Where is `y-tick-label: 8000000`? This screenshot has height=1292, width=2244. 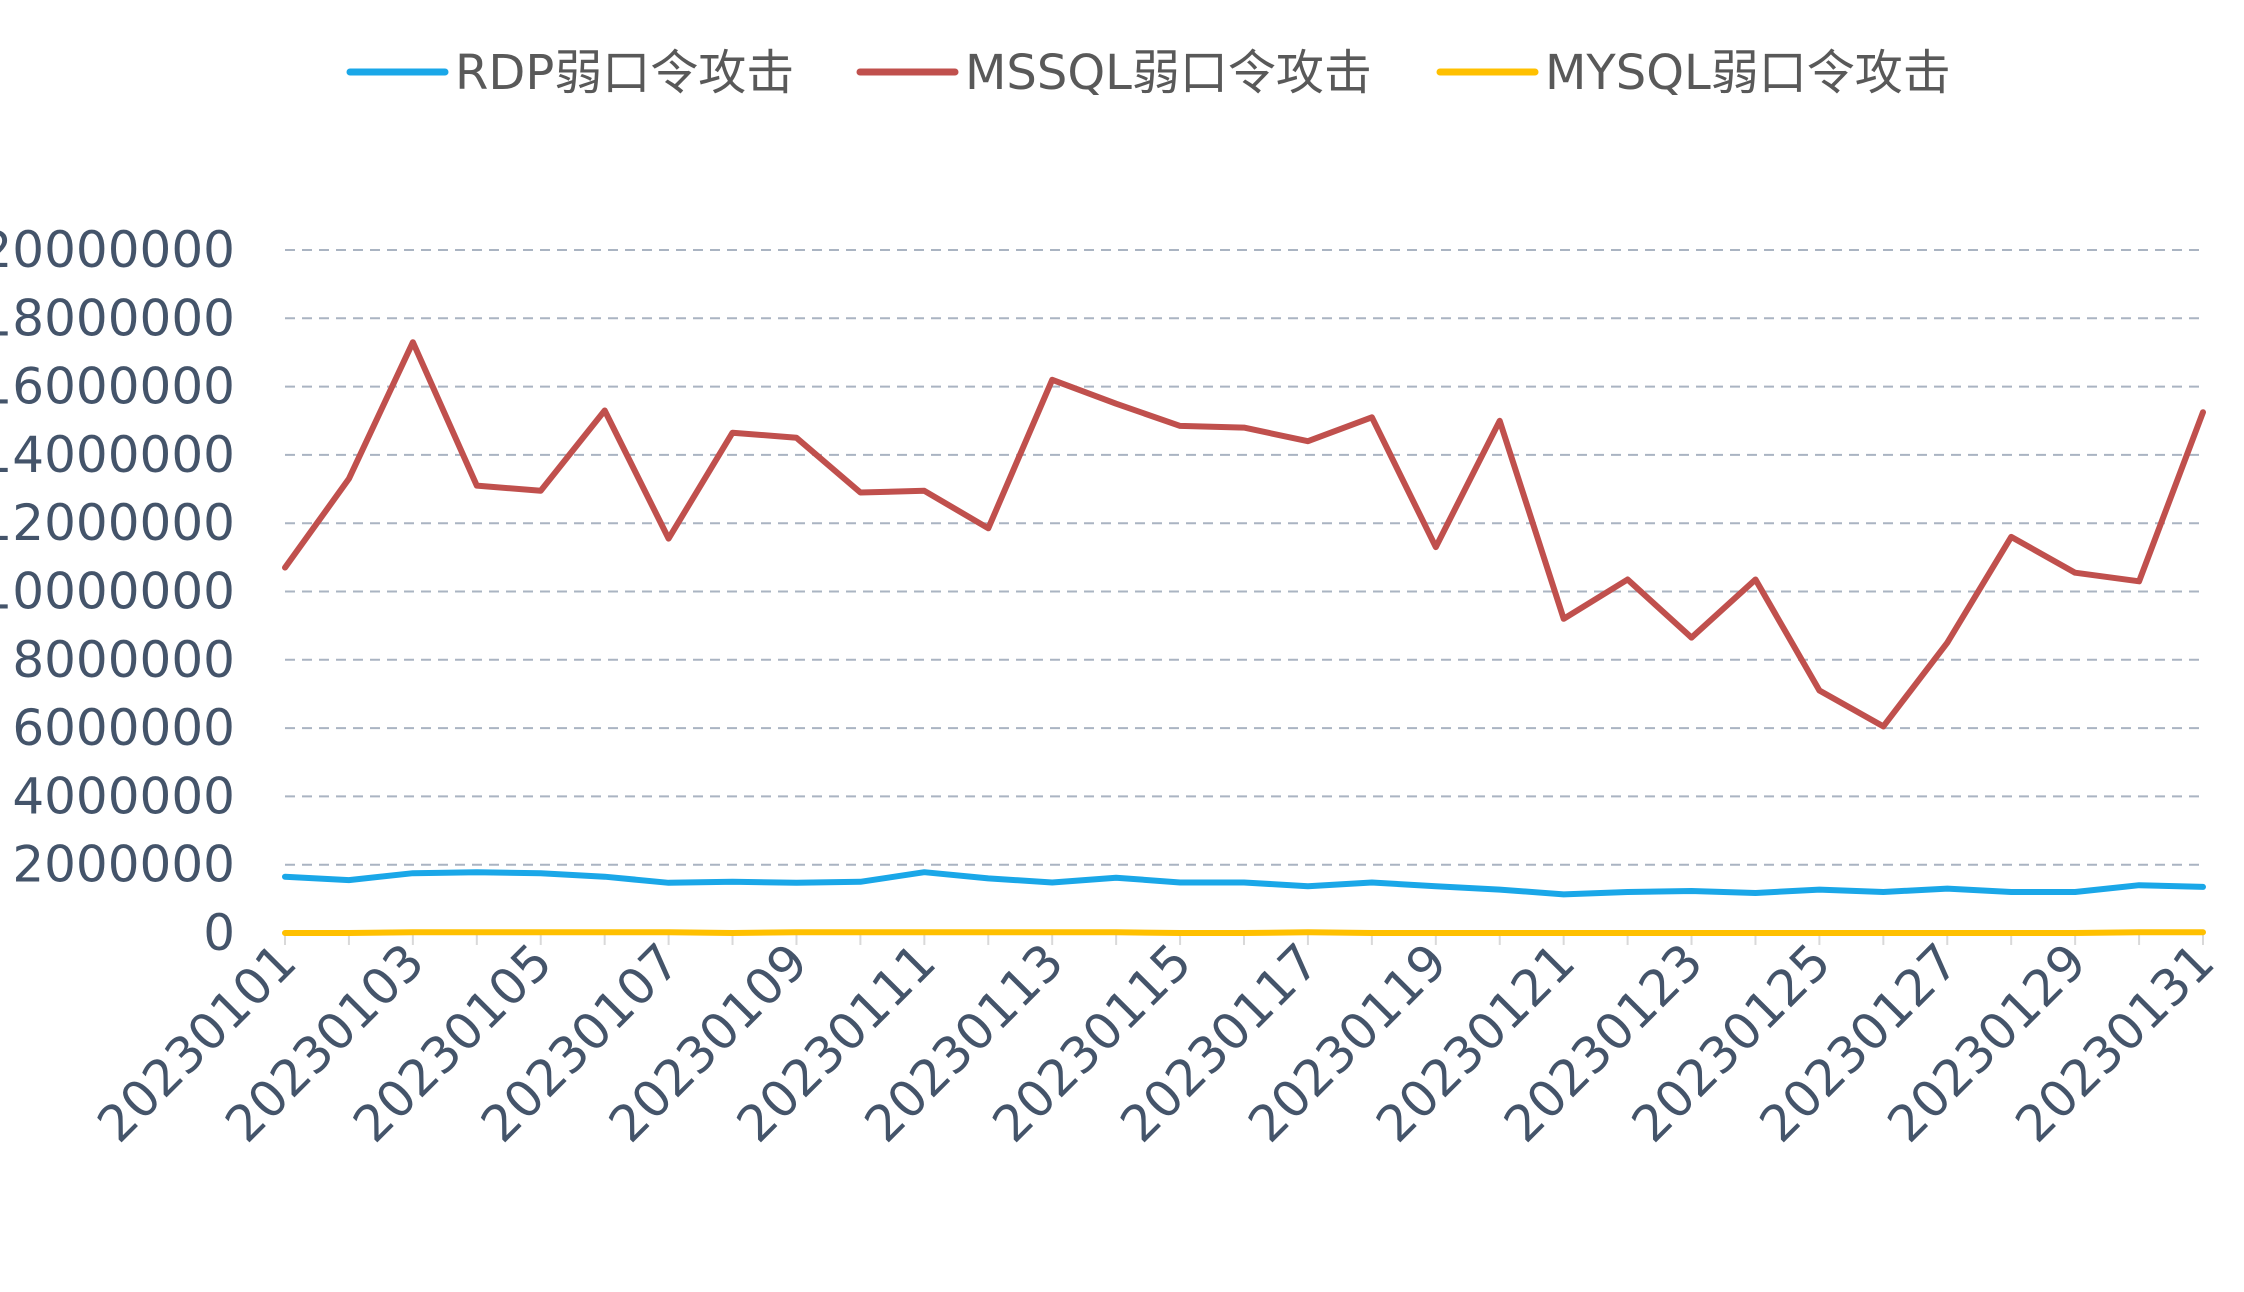
y-tick-label: 8000000 is located at coordinates (123, 660).